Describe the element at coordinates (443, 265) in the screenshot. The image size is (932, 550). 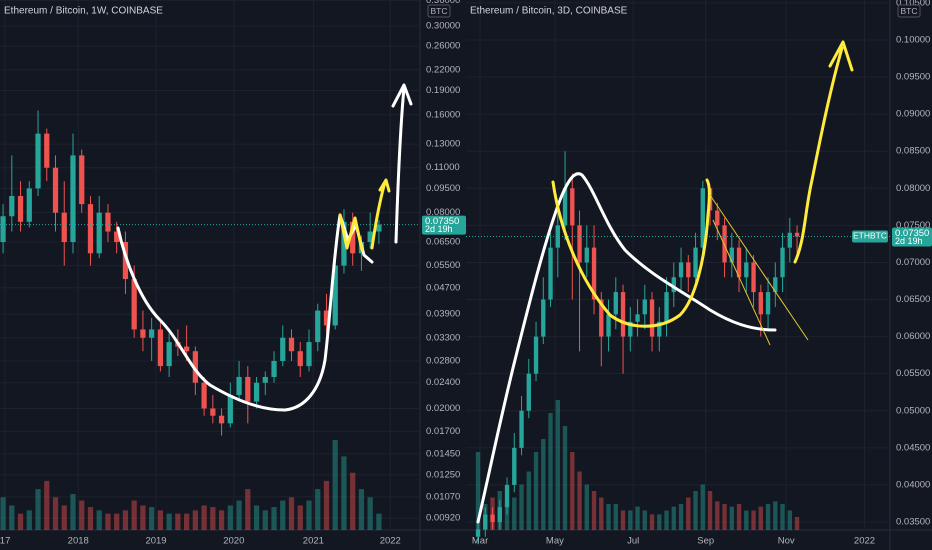
I see `y-tick-label: 0.05500` at that location.